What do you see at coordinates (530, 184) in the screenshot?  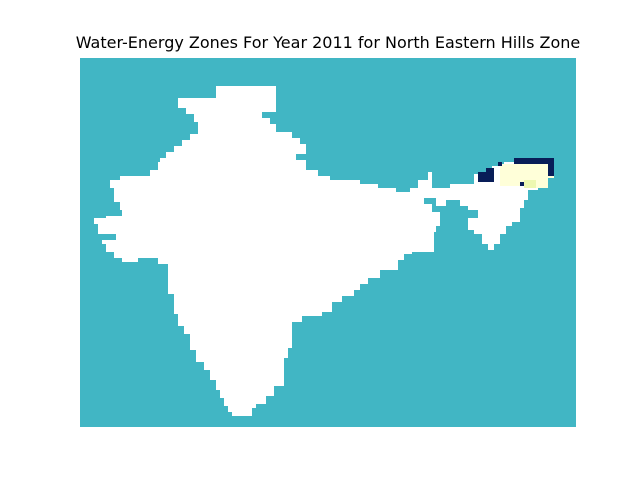 I see `ne-zone-cell-mid` at bounding box center [530, 184].